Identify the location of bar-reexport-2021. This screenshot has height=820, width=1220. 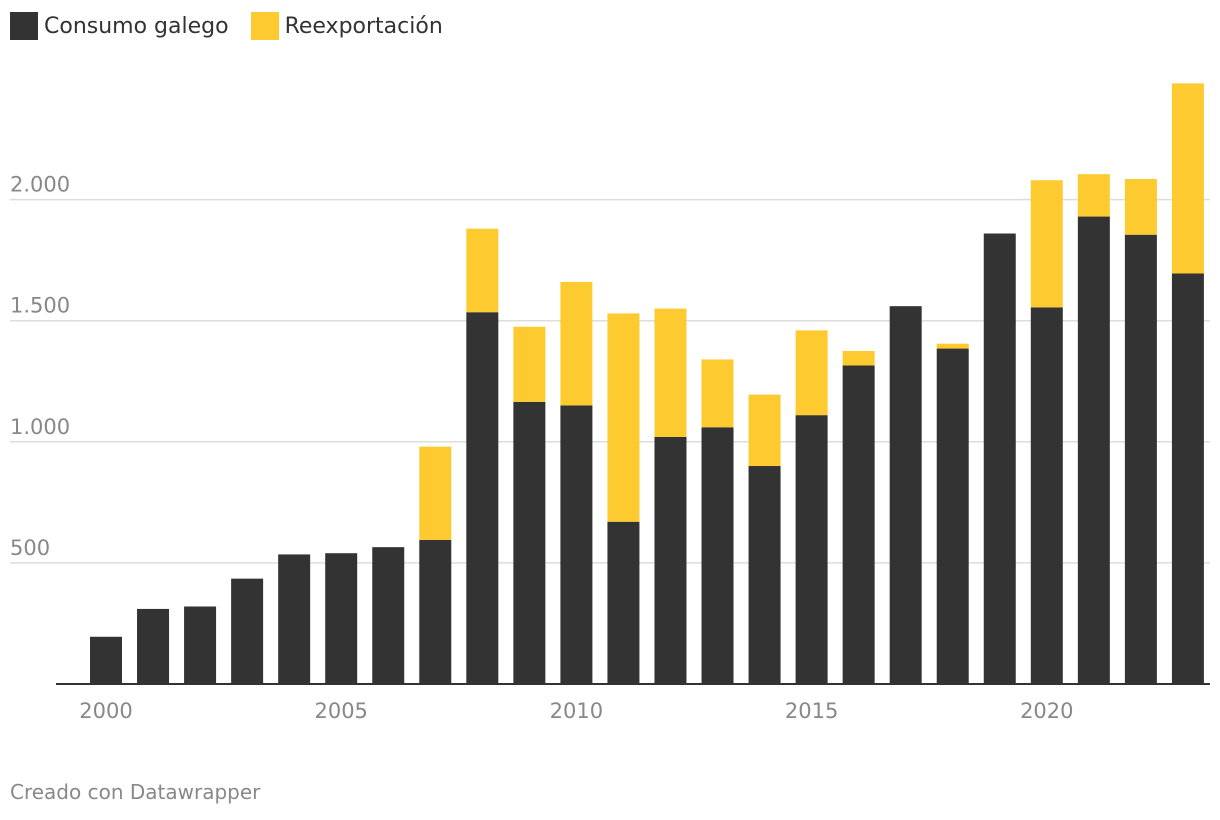
(1093, 195).